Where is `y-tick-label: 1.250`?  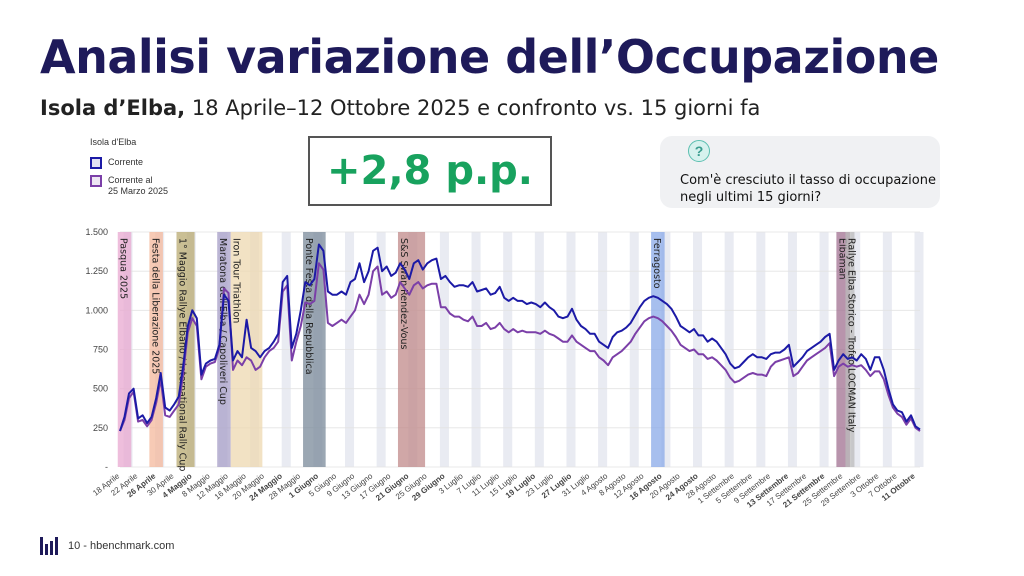 y-tick-label: 1.250 is located at coordinates (96, 271).